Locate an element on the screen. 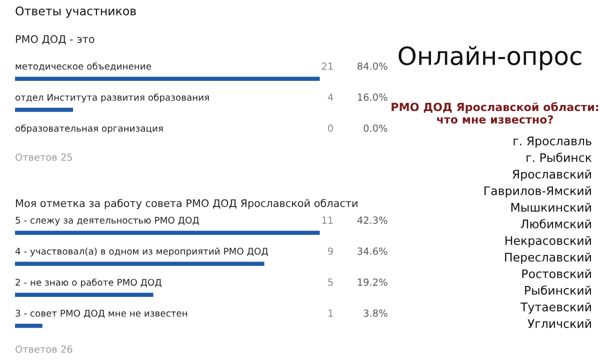 Image resolution: width=600 pixels, height=360 pixels. data-label: 3.8% is located at coordinates (376, 313).